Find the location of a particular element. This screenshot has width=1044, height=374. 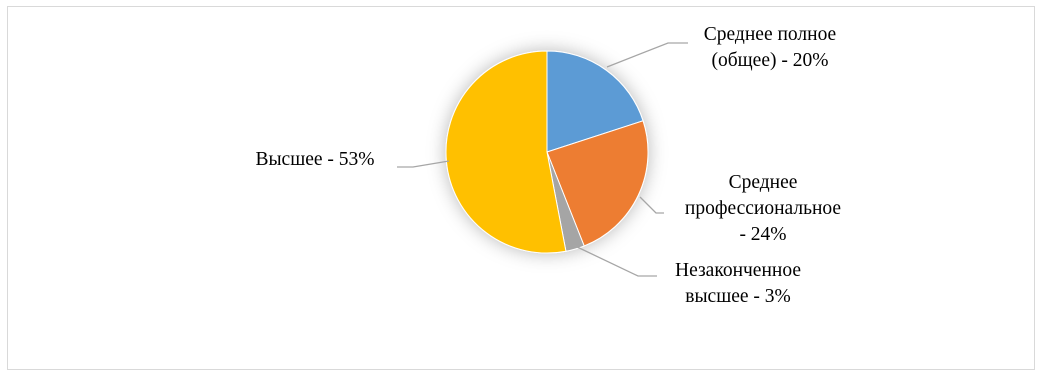

data-label-line: Высшее - 53% is located at coordinates (314, 159).